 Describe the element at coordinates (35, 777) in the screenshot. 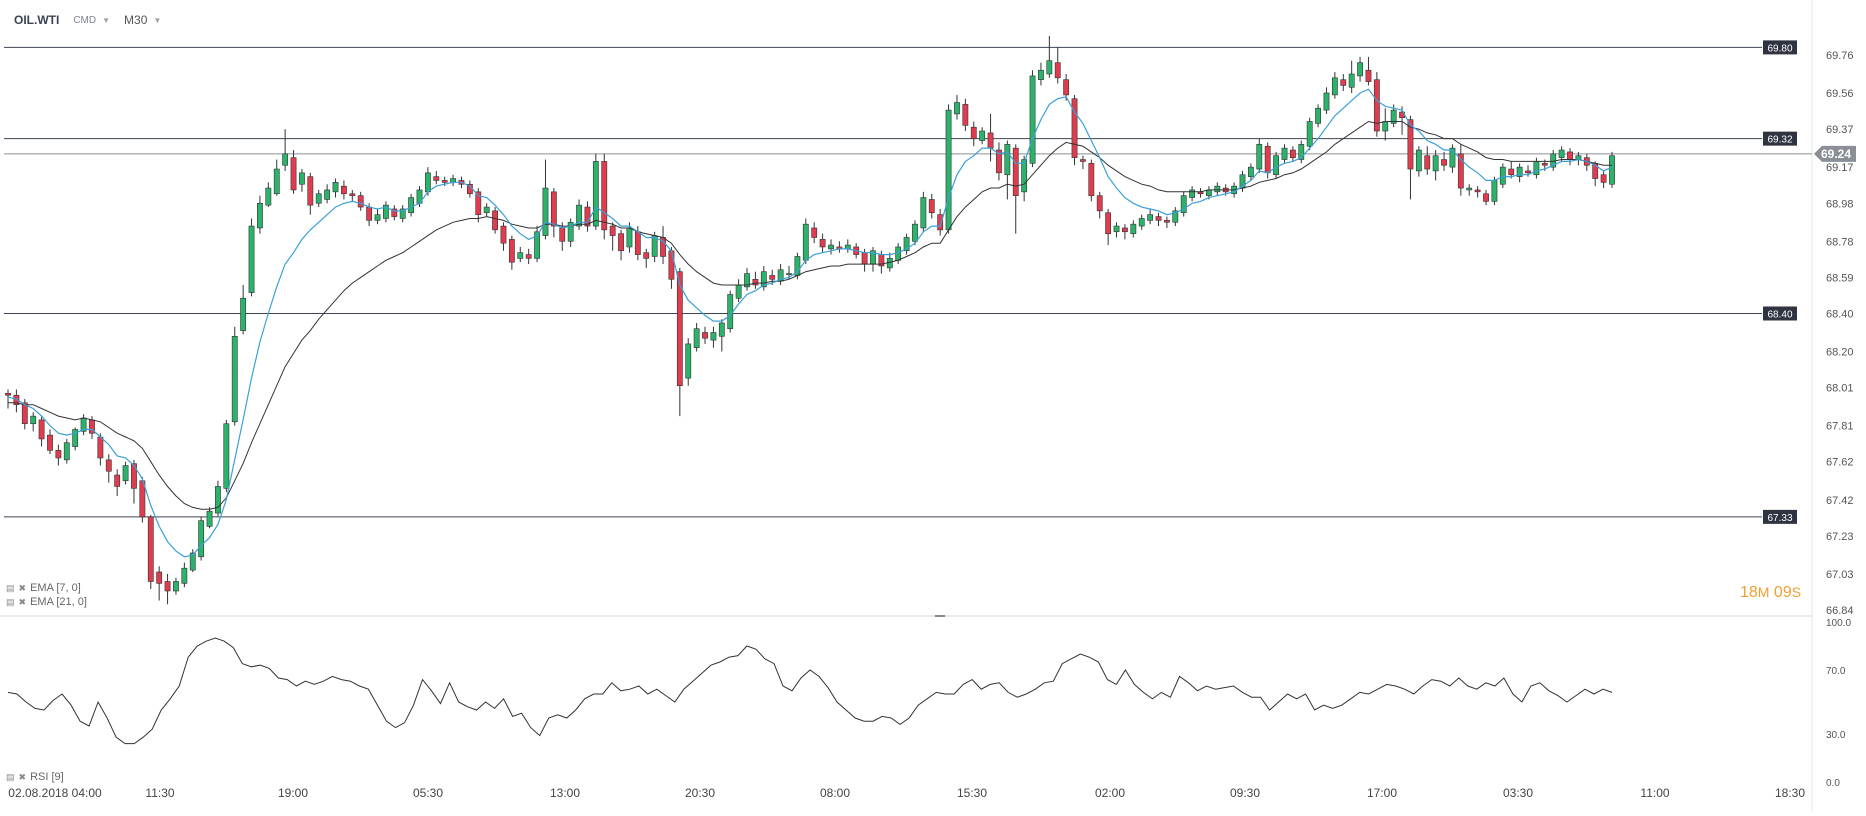

I see `rsi-legend-item: ▤ ✖ RSI [9]` at that location.